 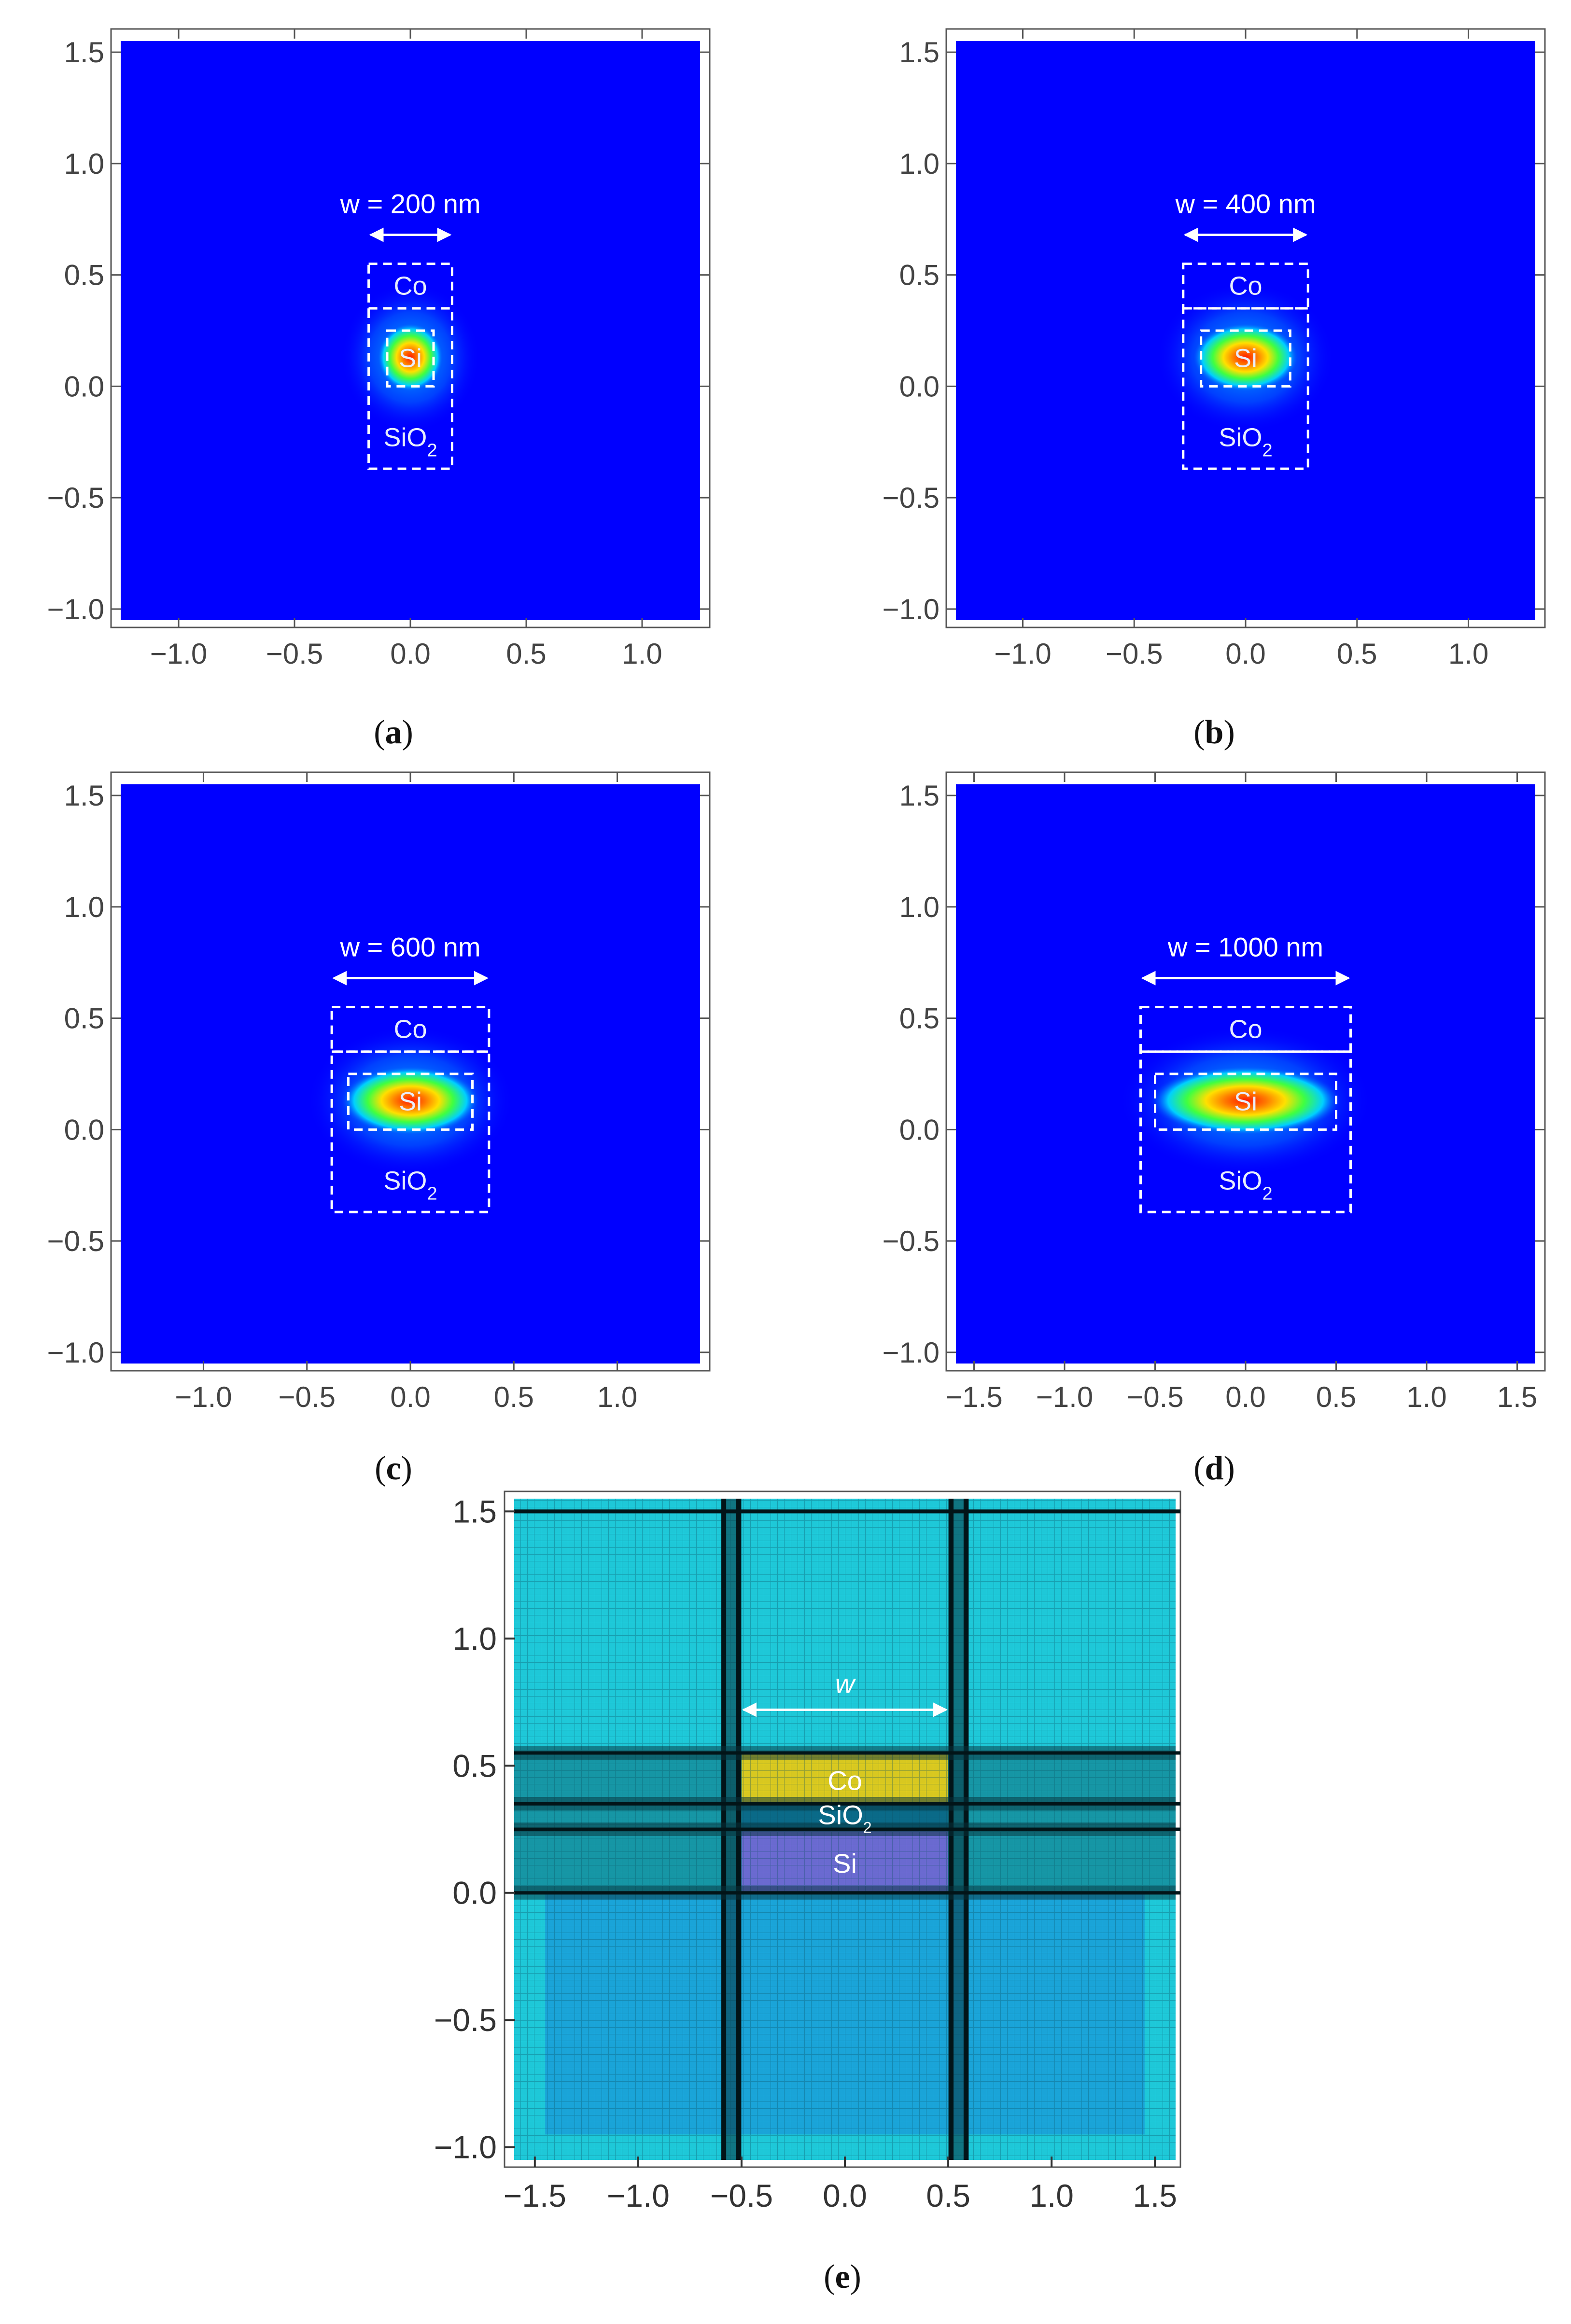 I want to click on mesh-x-tick-label: 1.5, so click(x=1155, y=2195).